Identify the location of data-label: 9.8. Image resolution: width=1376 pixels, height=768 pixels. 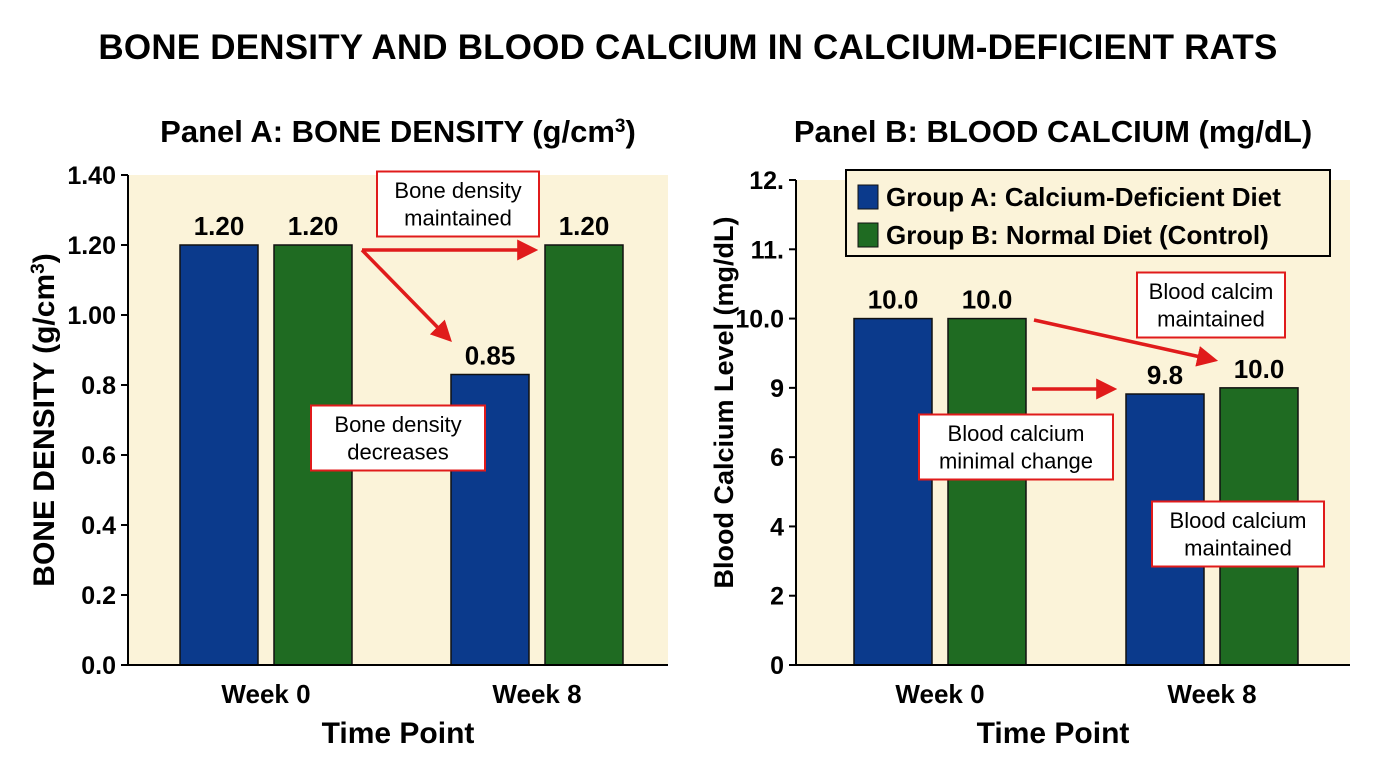
(1165, 375).